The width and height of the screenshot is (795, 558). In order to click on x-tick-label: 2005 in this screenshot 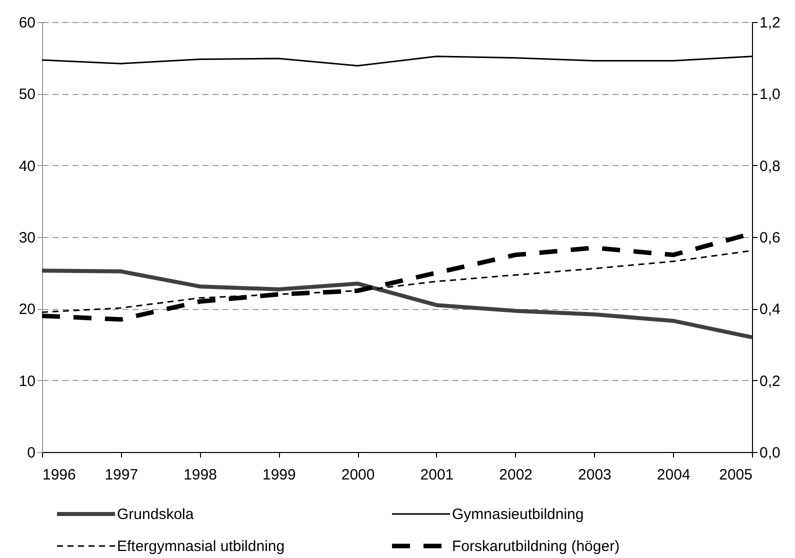, I will do `click(735, 475)`.